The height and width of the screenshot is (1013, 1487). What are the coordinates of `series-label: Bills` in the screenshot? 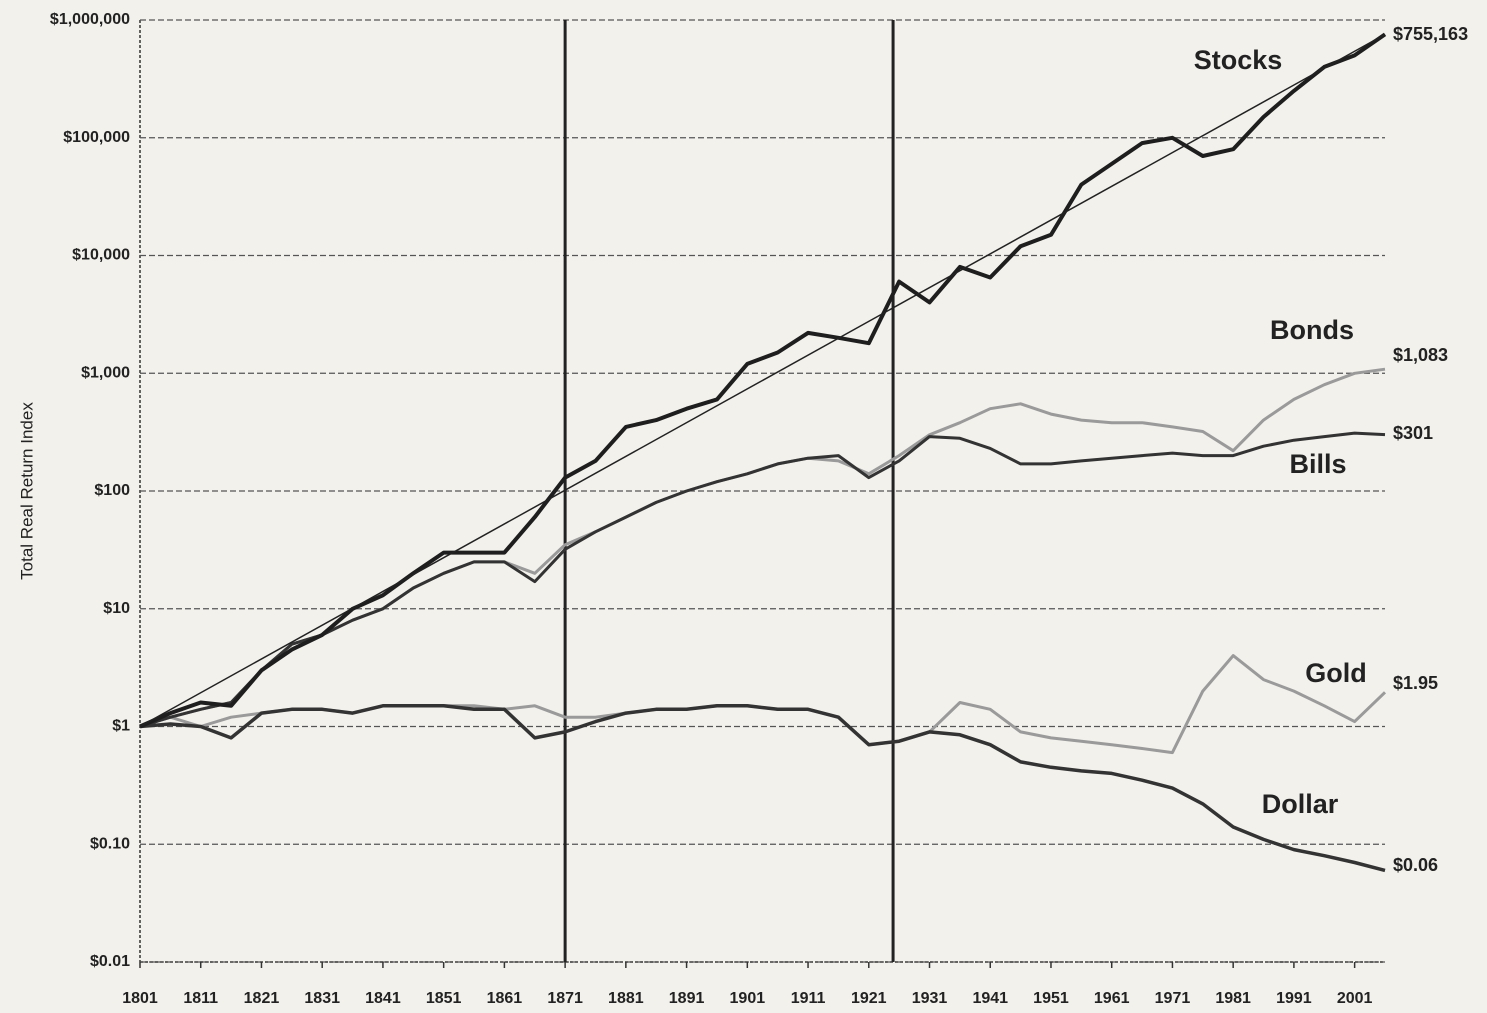 It's located at (1317, 464).